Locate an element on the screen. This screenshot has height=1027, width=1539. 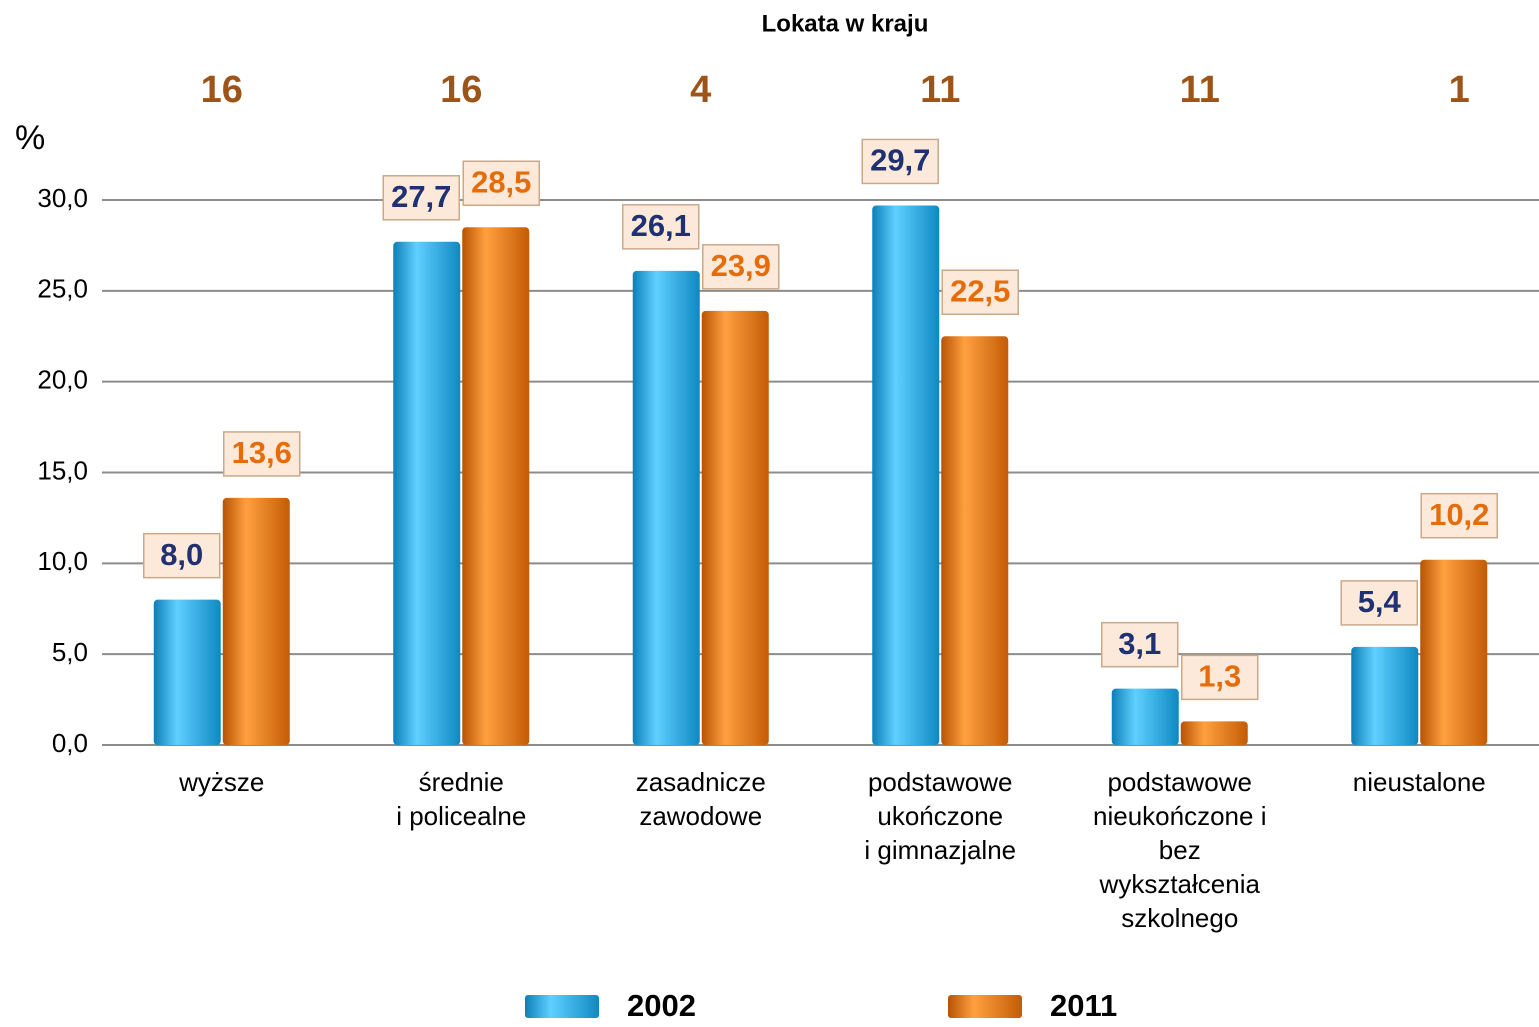
legend-label: 2011 is located at coordinates (1083, 1005).